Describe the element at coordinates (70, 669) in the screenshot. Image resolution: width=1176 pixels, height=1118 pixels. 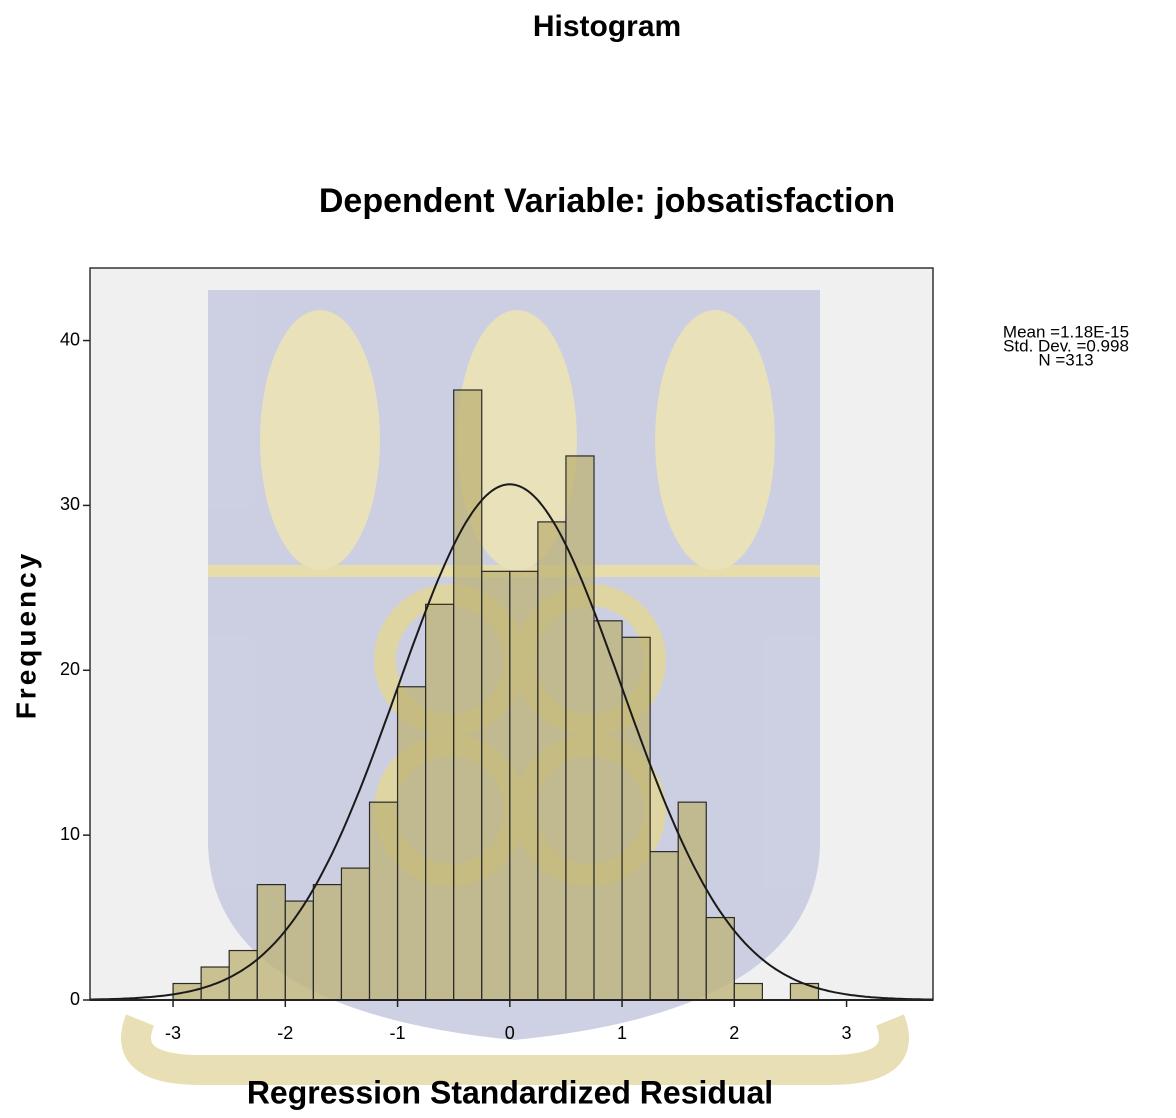
I see `y-tick-label: 20` at that location.